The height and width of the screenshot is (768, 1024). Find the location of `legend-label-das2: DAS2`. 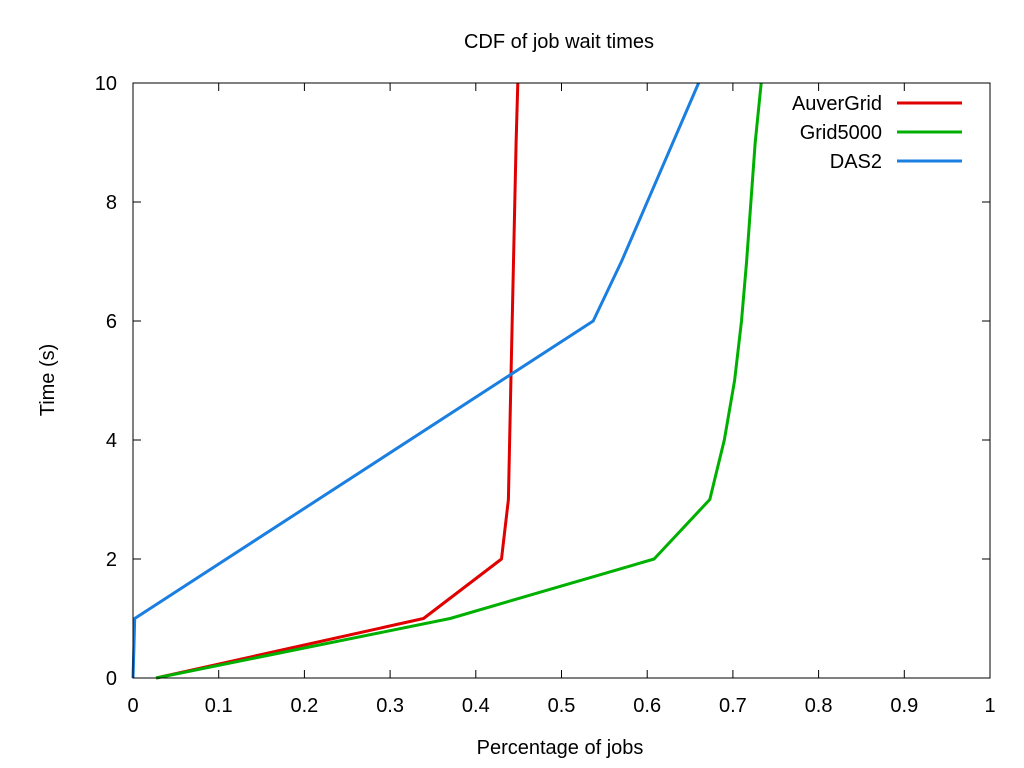

legend-label-das2: DAS2 is located at coordinates (856, 162).